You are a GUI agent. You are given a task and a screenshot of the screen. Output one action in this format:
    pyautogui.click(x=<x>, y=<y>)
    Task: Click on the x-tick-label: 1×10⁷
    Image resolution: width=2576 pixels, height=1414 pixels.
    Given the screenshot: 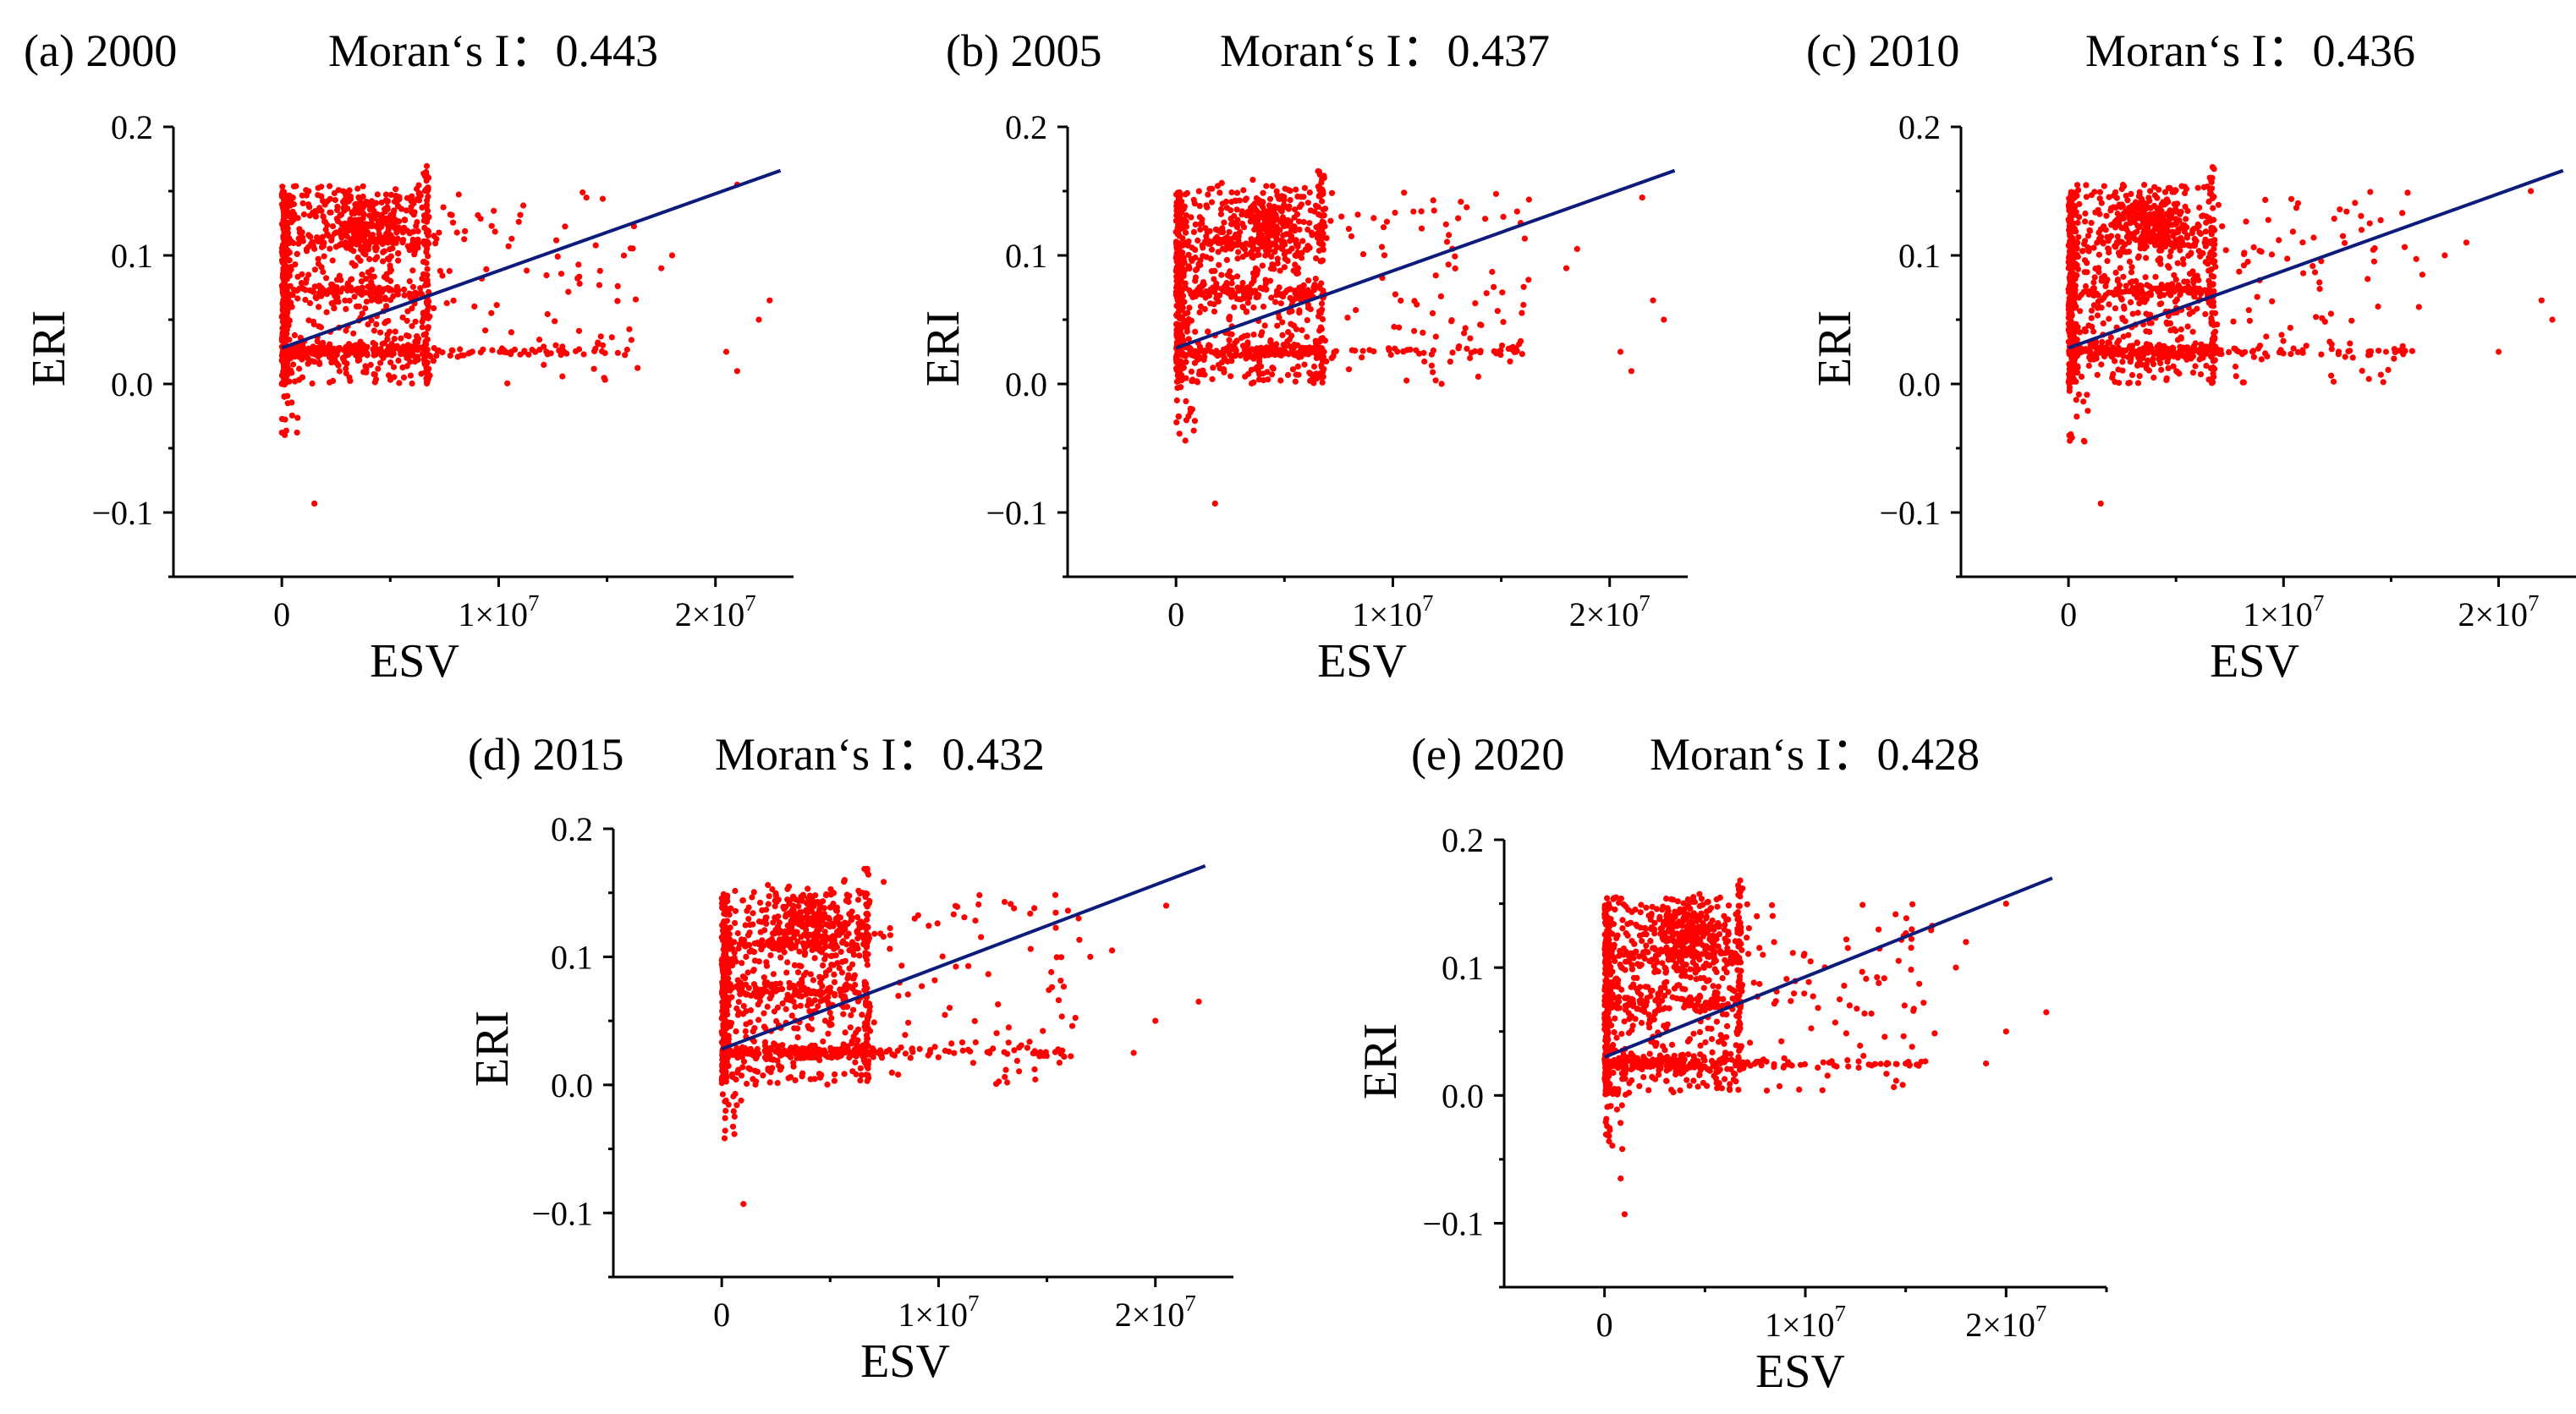 What is the action you would take?
    pyautogui.click(x=939, y=1312)
    